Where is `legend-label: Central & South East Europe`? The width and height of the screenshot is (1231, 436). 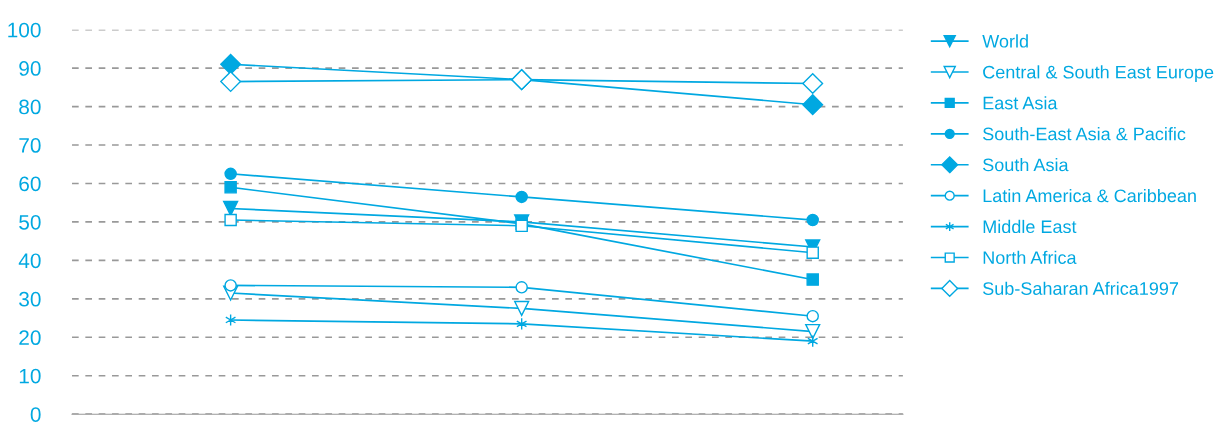 legend-label: Central & South East Europe is located at coordinates (1098, 74).